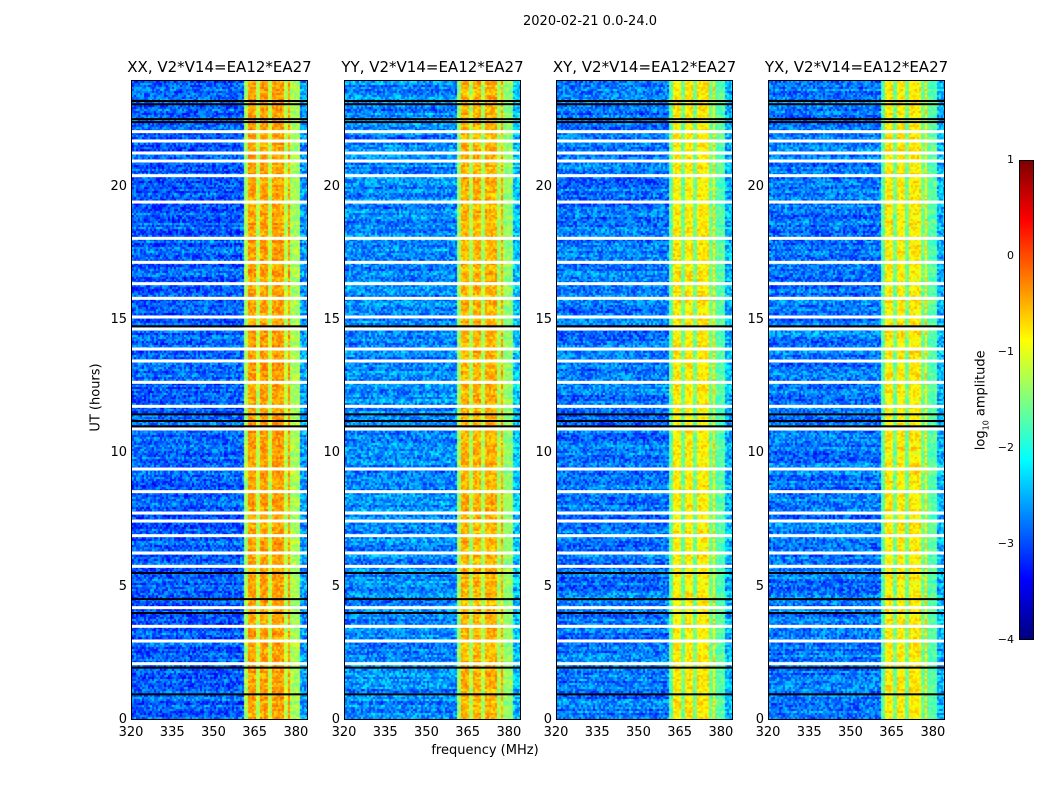  What do you see at coordinates (1005, 351) in the screenshot?
I see `colorbar-tick-label: −1` at bounding box center [1005, 351].